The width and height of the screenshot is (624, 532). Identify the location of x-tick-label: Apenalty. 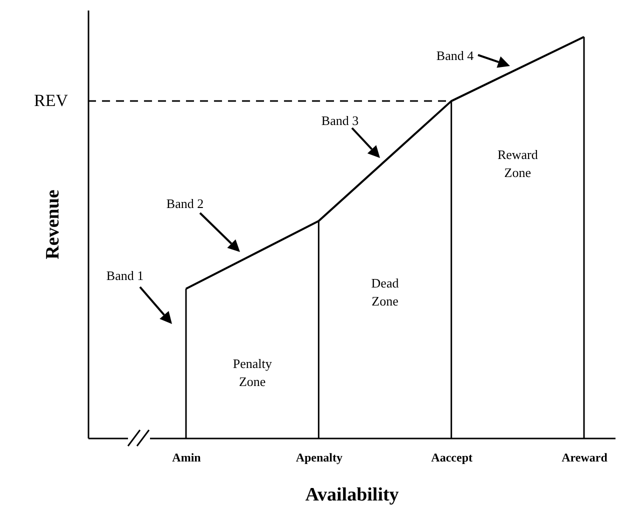
(319, 457).